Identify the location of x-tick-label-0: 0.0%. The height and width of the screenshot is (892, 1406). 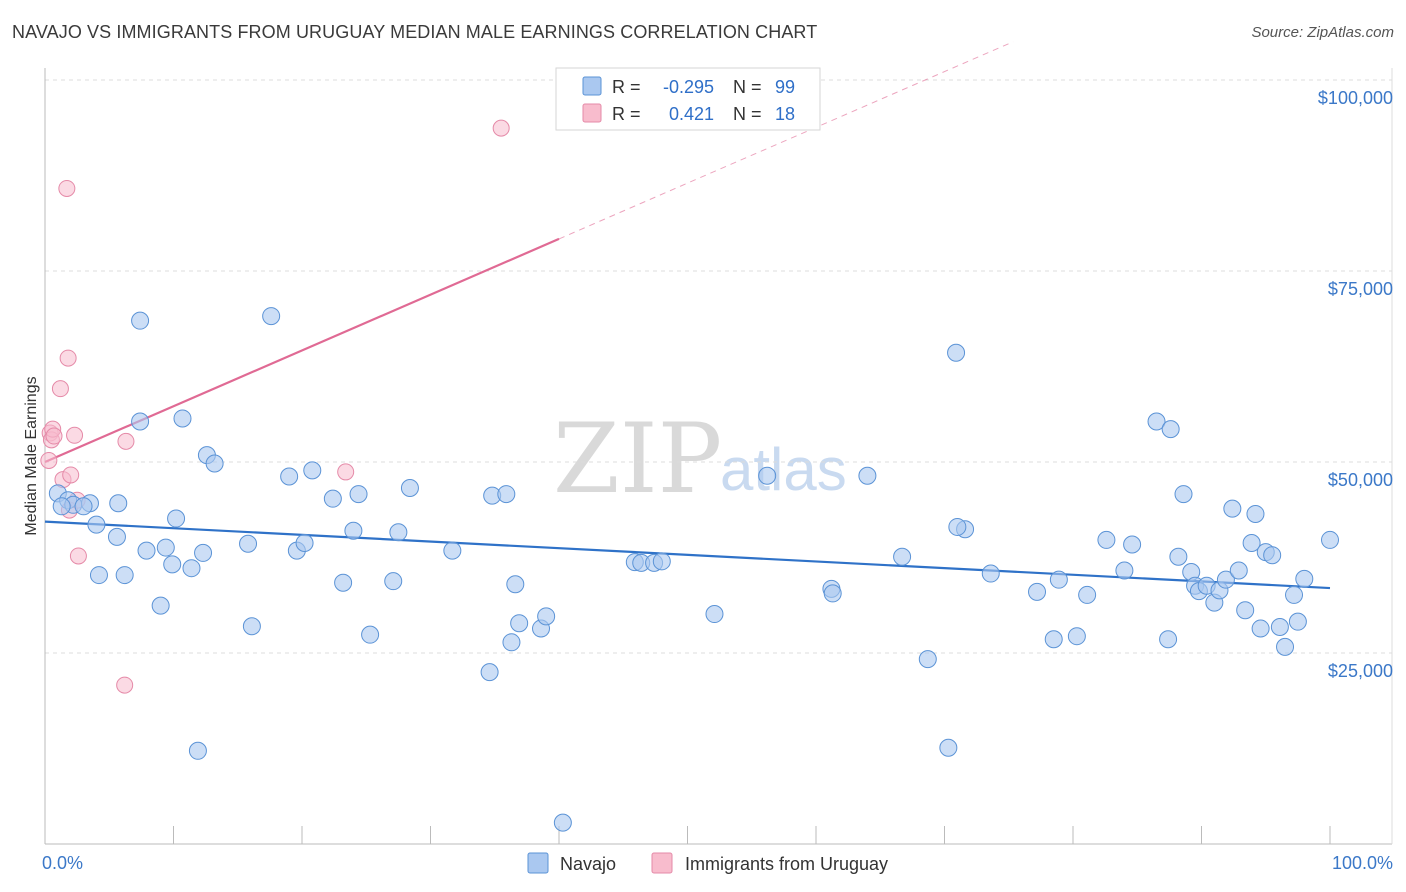
(62, 863).